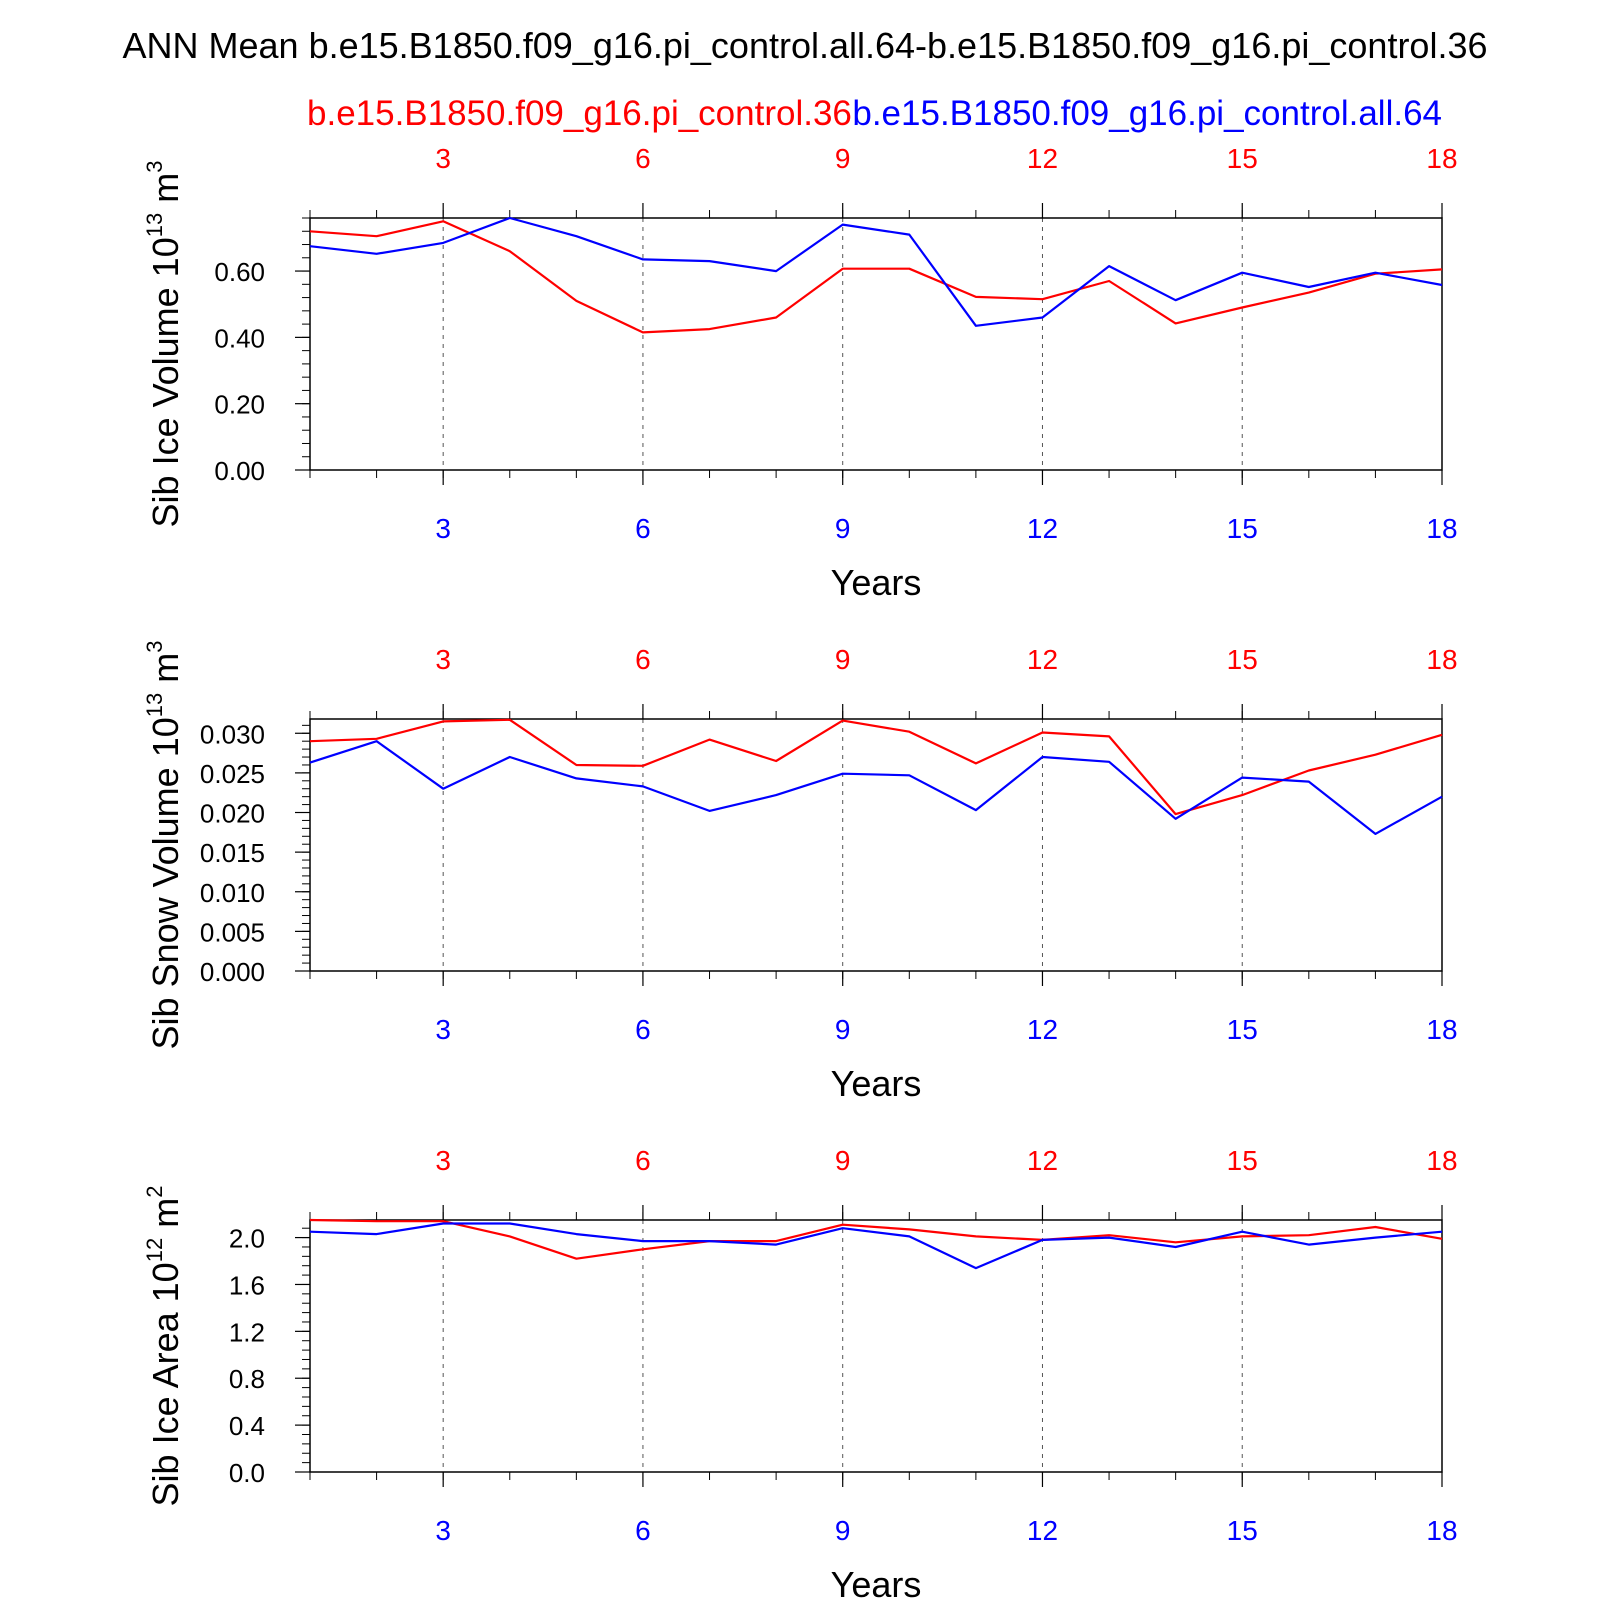 Image resolution: width=1600 pixels, height=1600 pixels. I want to click on y-tick-label: 0.030, so click(232, 734).